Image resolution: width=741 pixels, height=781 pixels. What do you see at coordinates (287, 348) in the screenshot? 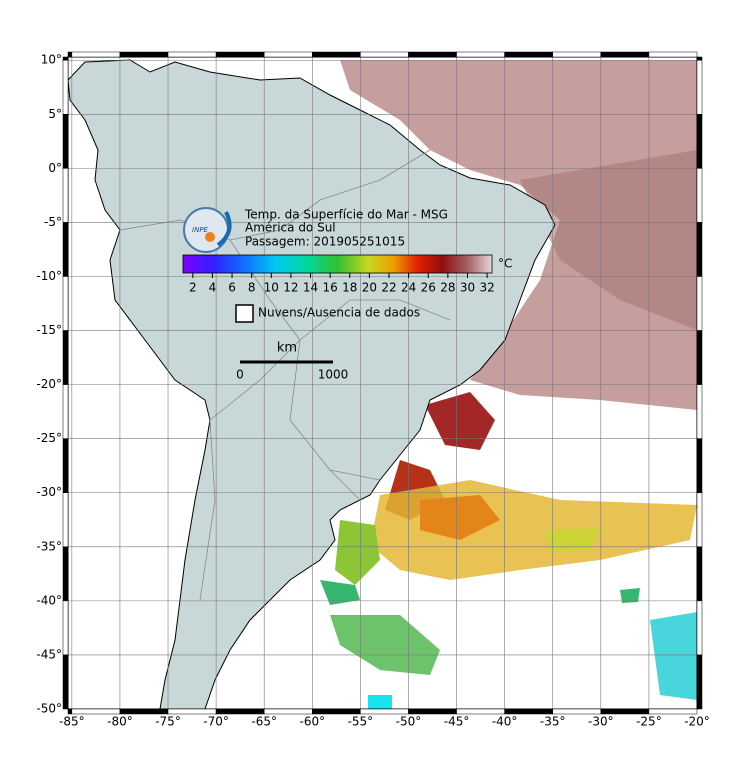
I see `scale-unit: km` at bounding box center [287, 348].